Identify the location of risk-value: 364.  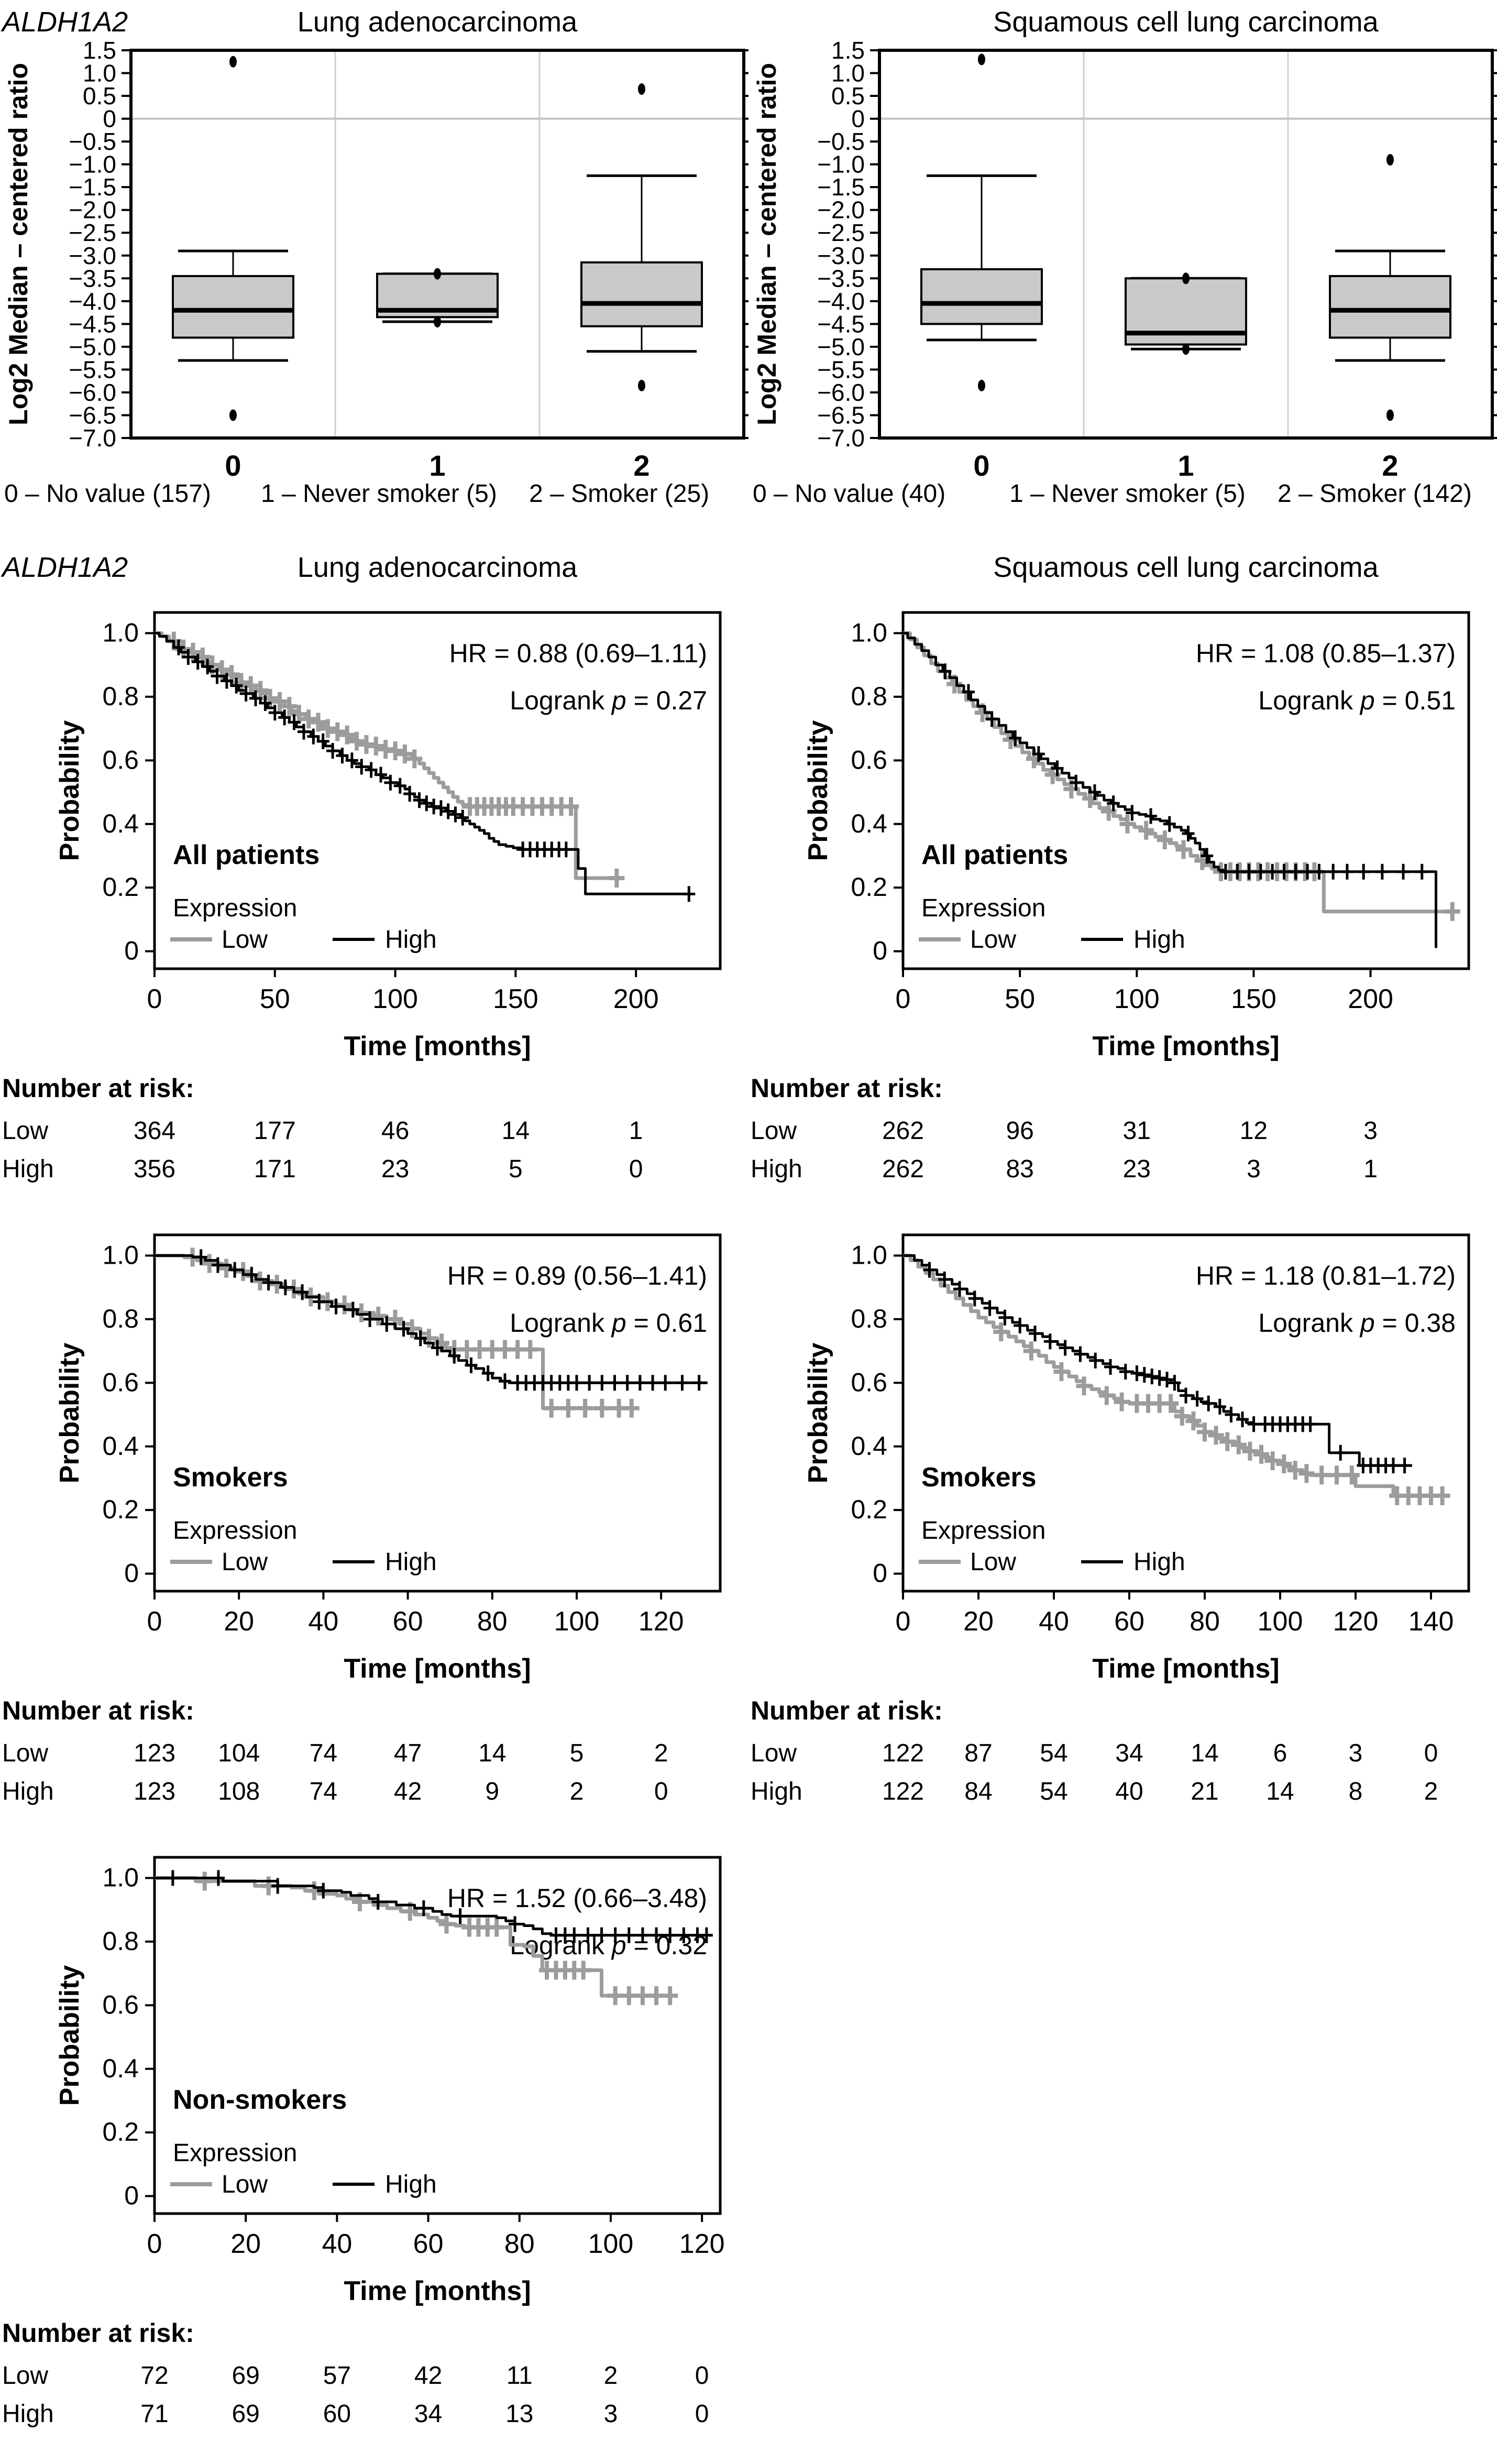
(154, 1131).